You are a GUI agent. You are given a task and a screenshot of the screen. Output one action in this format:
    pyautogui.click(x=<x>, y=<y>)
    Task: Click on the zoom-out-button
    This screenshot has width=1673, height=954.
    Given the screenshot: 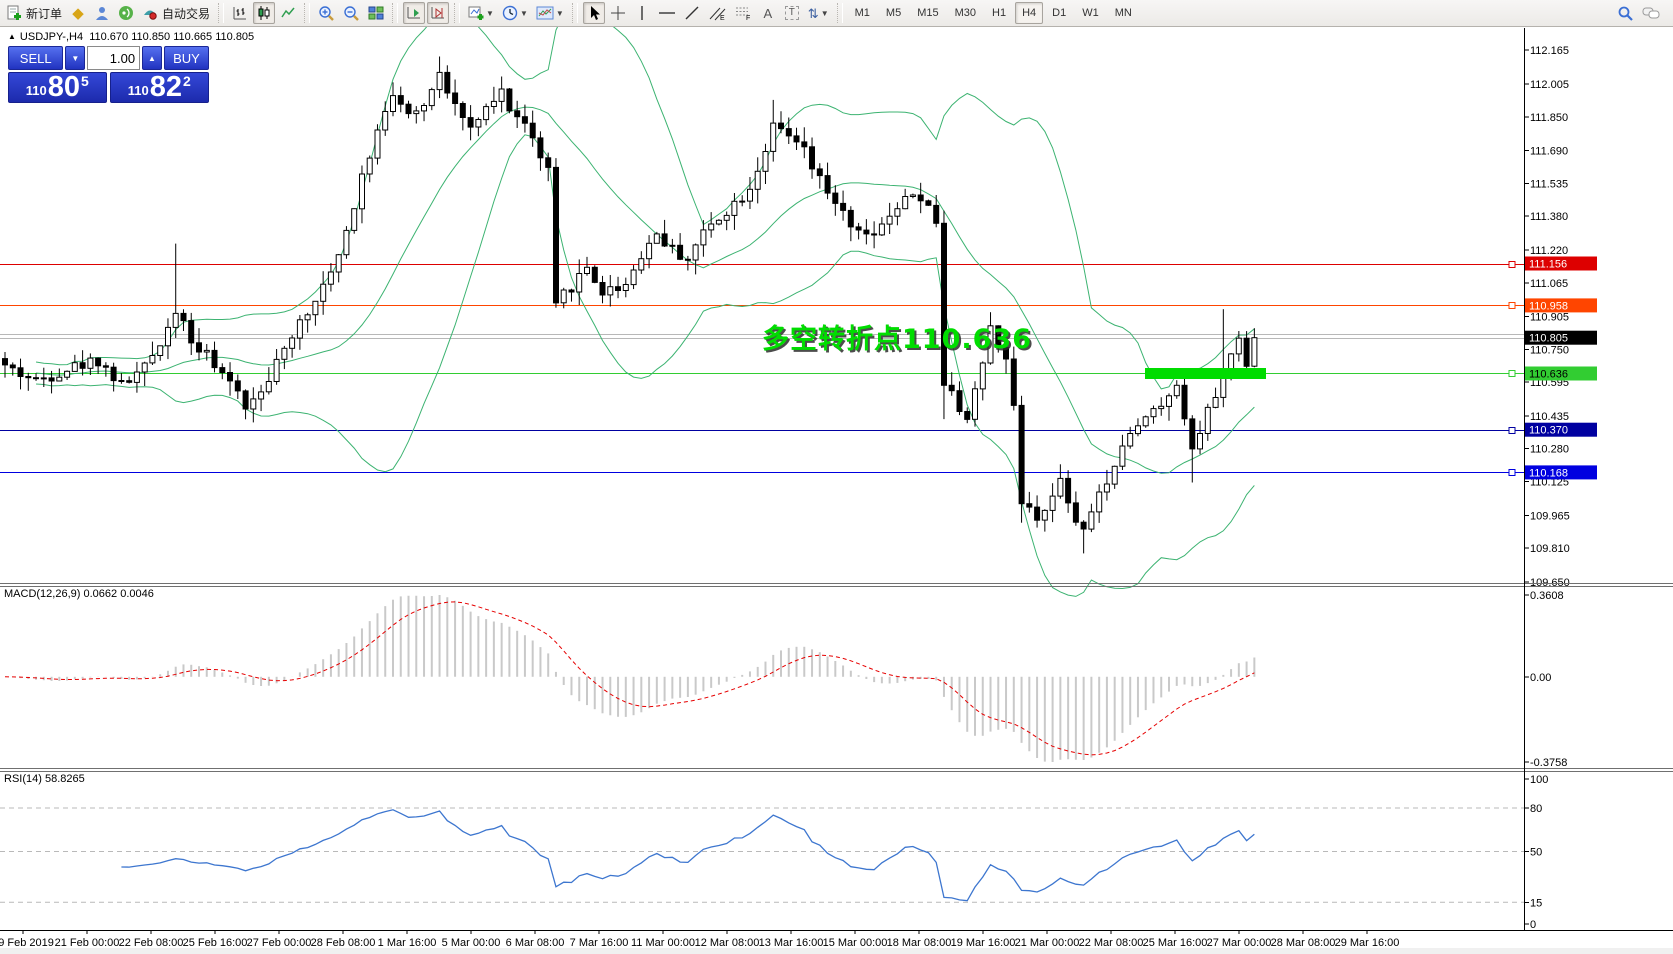 What is the action you would take?
    pyautogui.click(x=351, y=13)
    